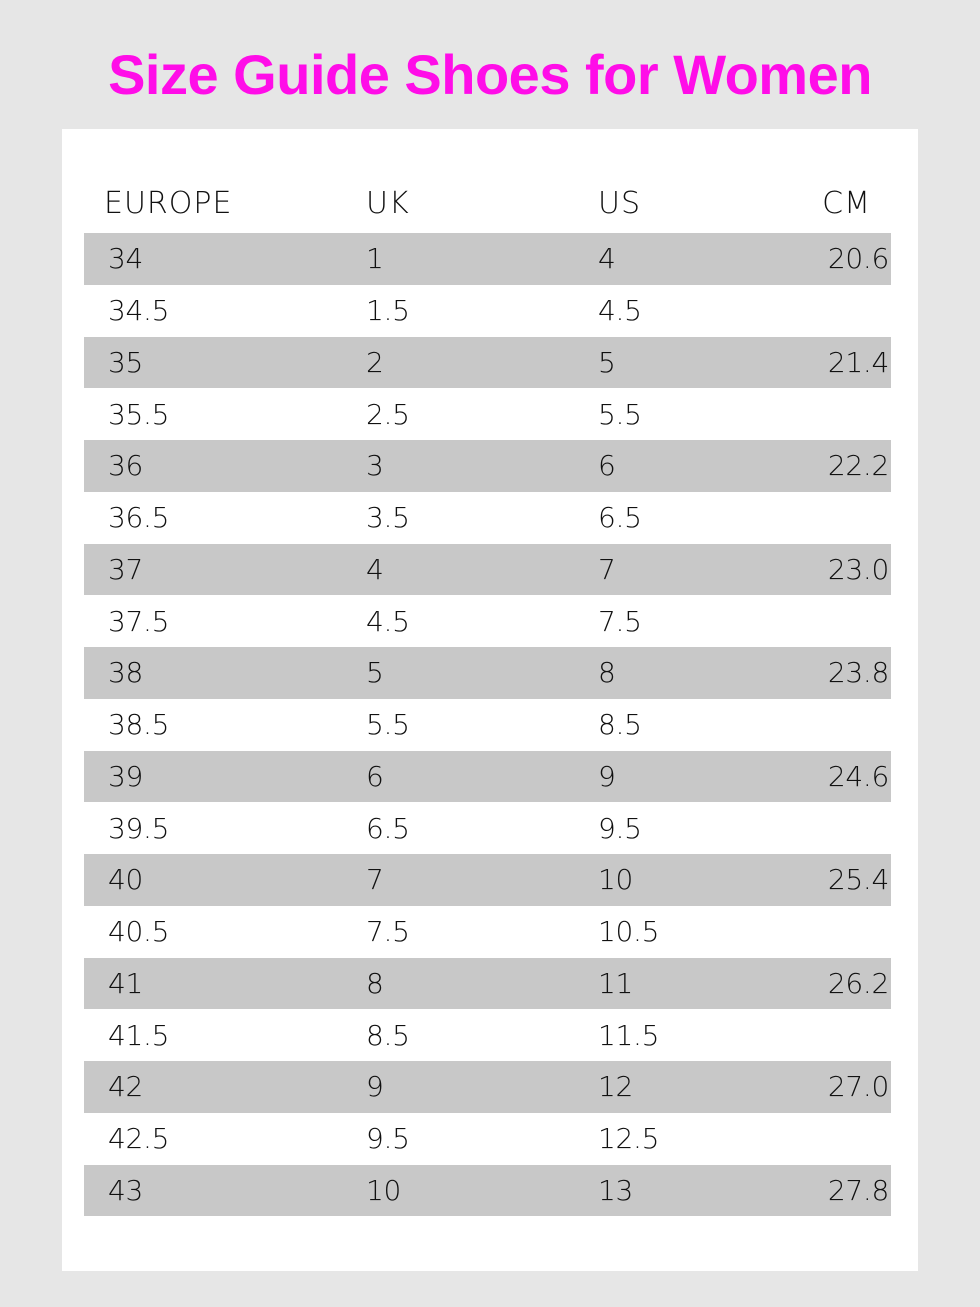 This screenshot has width=980, height=1307. I want to click on cm-length-cell: 25.4, so click(858, 880).